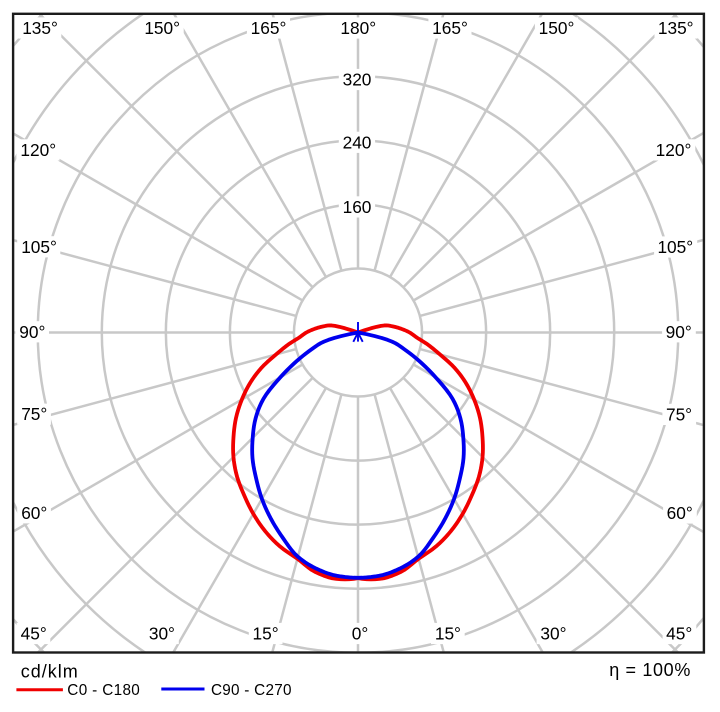 The height and width of the screenshot is (712, 720). What do you see at coordinates (650, 670) in the screenshot?
I see `svg-text: η = 100%` at bounding box center [650, 670].